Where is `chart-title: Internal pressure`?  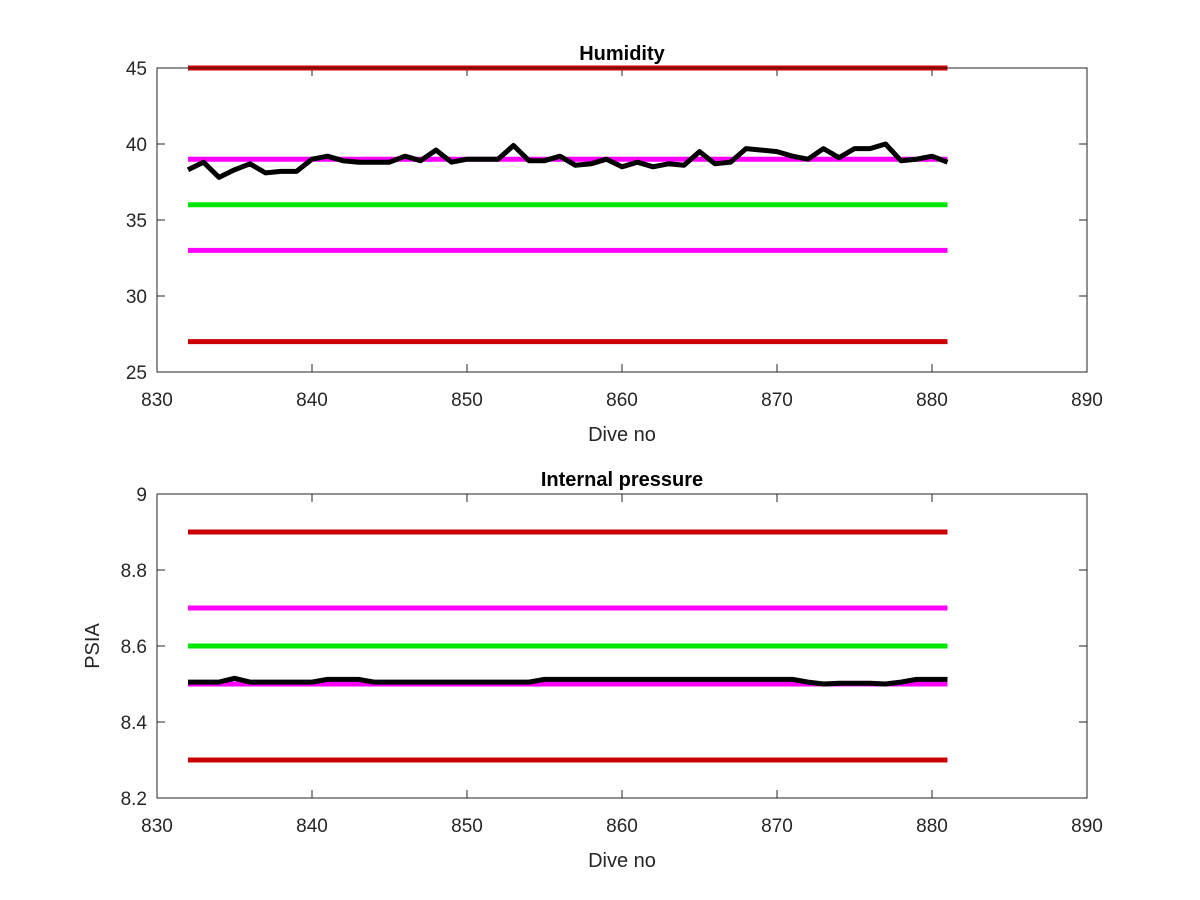 chart-title: Internal pressure is located at coordinates (622, 480).